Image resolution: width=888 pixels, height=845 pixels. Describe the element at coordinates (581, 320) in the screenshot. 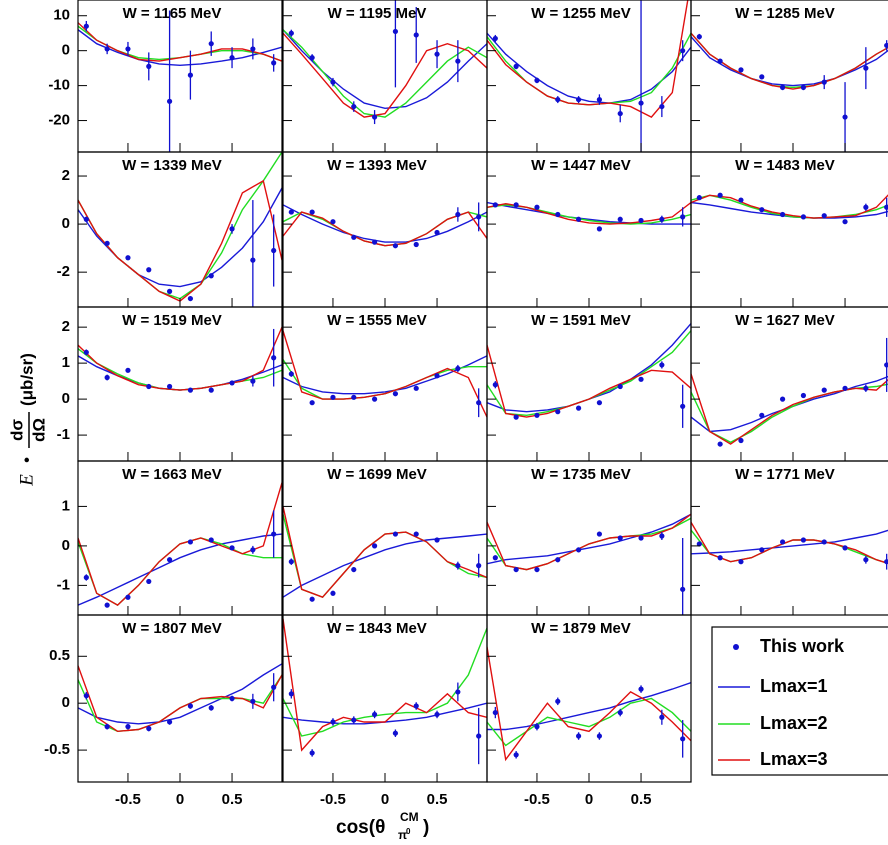

I see `panel-title: W = 1591 MeV` at that location.